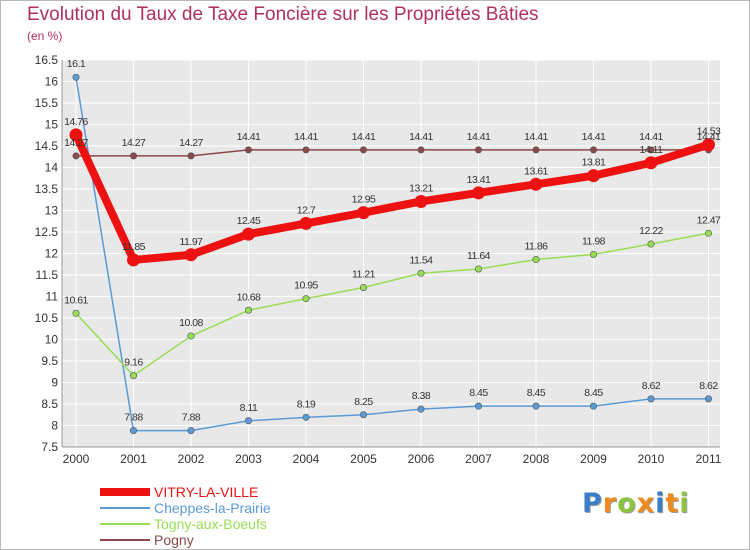  I want to click on logo-letter: P, so click(592, 503).